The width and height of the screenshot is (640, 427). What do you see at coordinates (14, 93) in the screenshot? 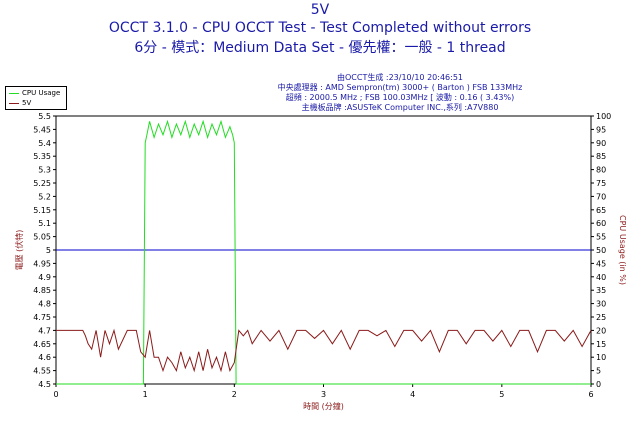
I see `legend-swatch-cpu-usage` at bounding box center [14, 93].